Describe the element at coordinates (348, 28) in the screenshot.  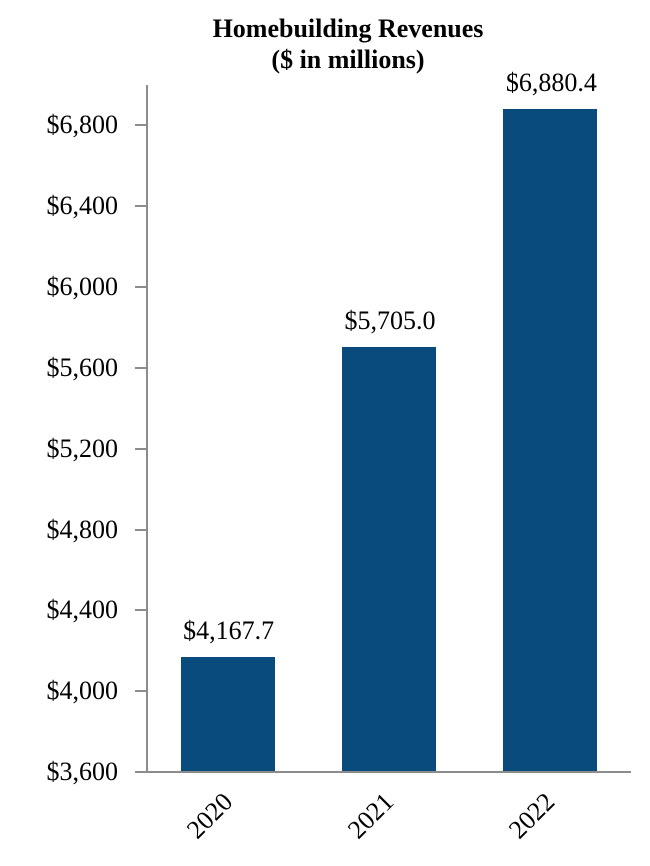
I see `chart-title-line1: Homebuilding Revenues` at that location.